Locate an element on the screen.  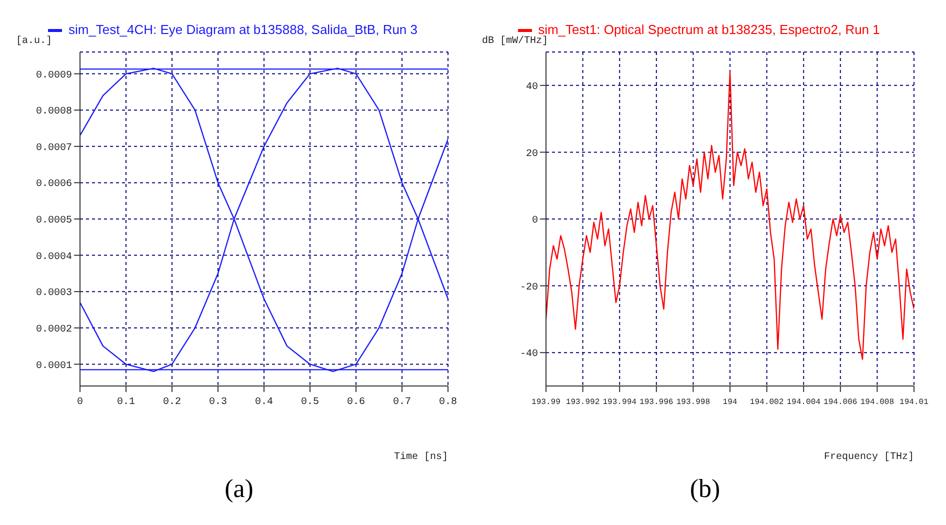
text: (a) is located at coordinates (239, 489).